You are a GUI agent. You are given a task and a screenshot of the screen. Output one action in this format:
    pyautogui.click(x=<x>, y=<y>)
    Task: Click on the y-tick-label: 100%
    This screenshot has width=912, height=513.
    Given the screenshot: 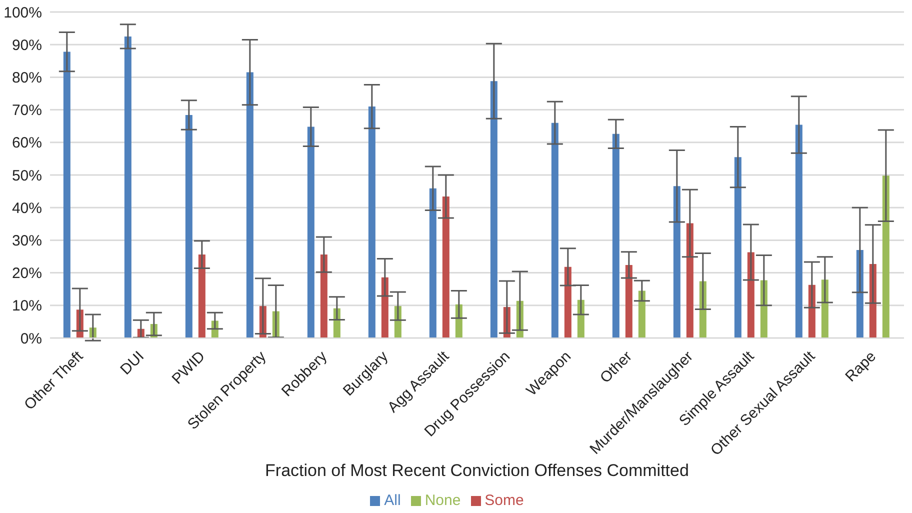 What is the action you would take?
    pyautogui.click(x=23, y=13)
    